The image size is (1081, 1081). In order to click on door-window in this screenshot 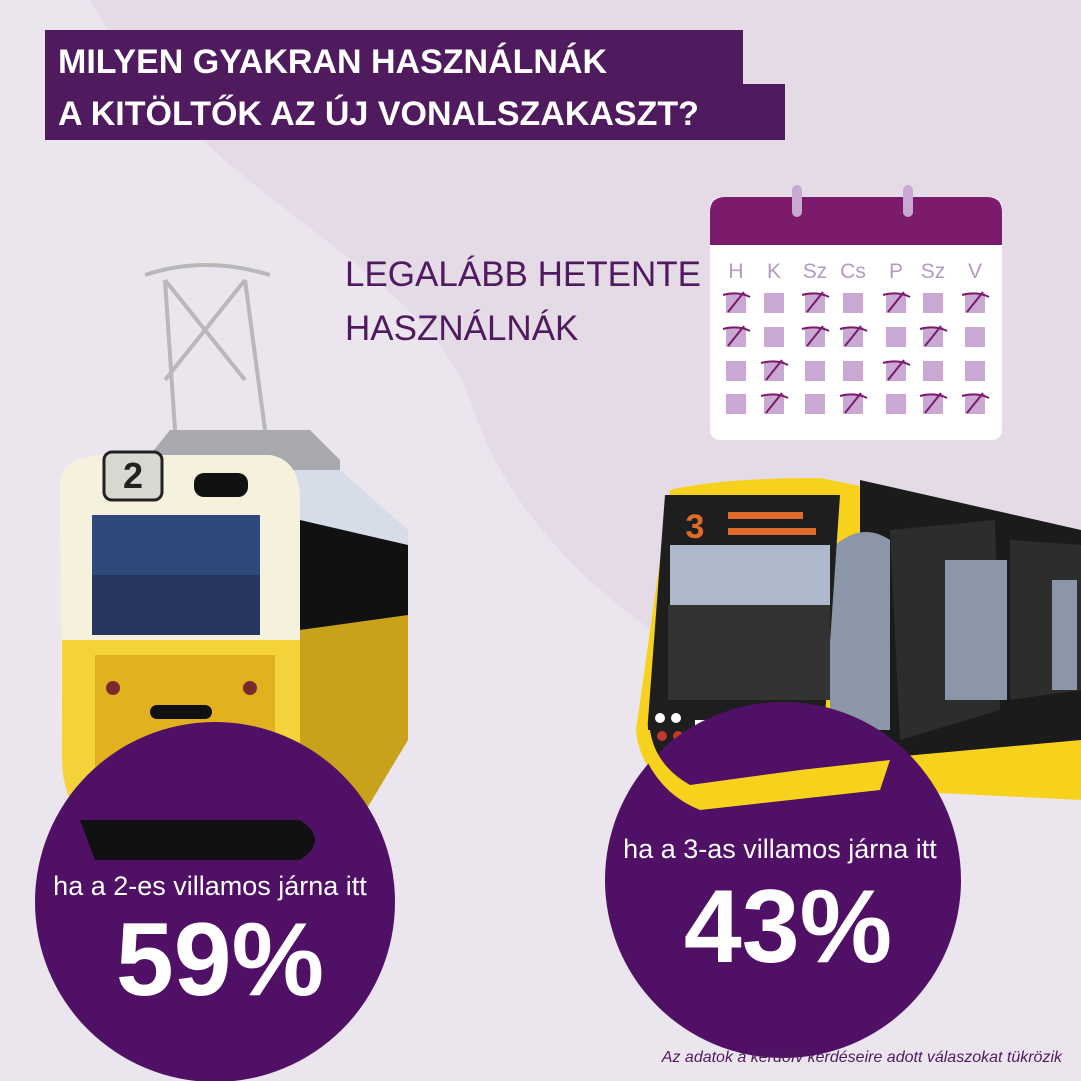, I will do `click(860, 631)`.